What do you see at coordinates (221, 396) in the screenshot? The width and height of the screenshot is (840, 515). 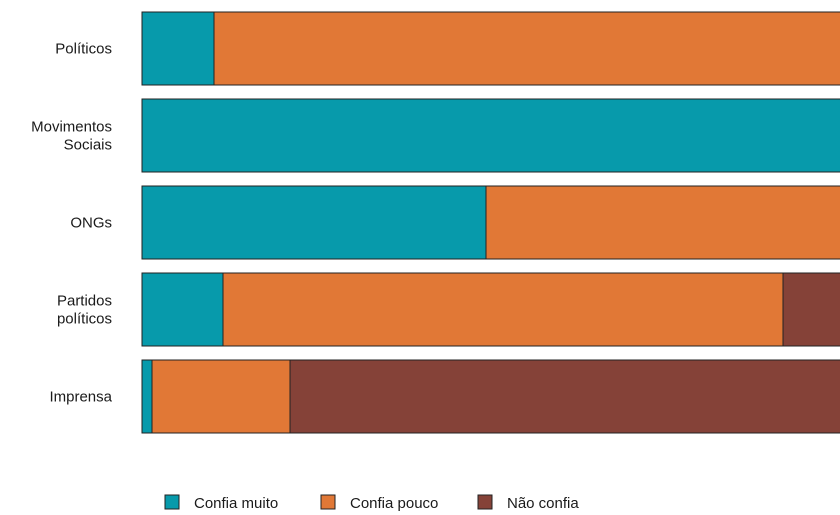 I see `bar-imprensa-confia-pouco` at bounding box center [221, 396].